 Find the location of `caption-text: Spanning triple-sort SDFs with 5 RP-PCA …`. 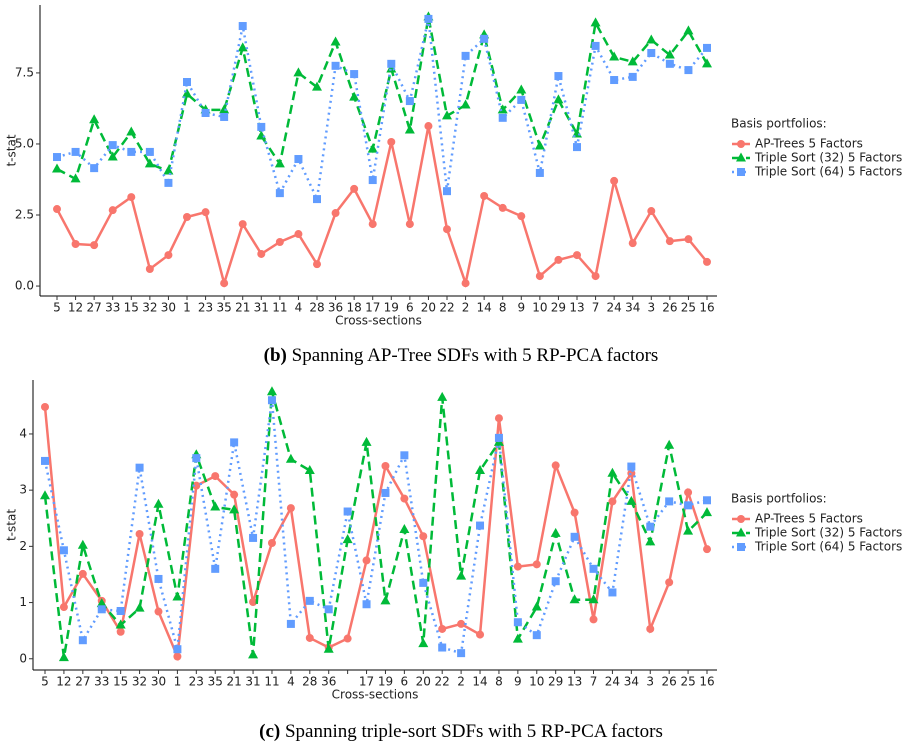

caption-text: Spanning triple-sort SDFs with 5 RP-PCA … is located at coordinates (474, 731).